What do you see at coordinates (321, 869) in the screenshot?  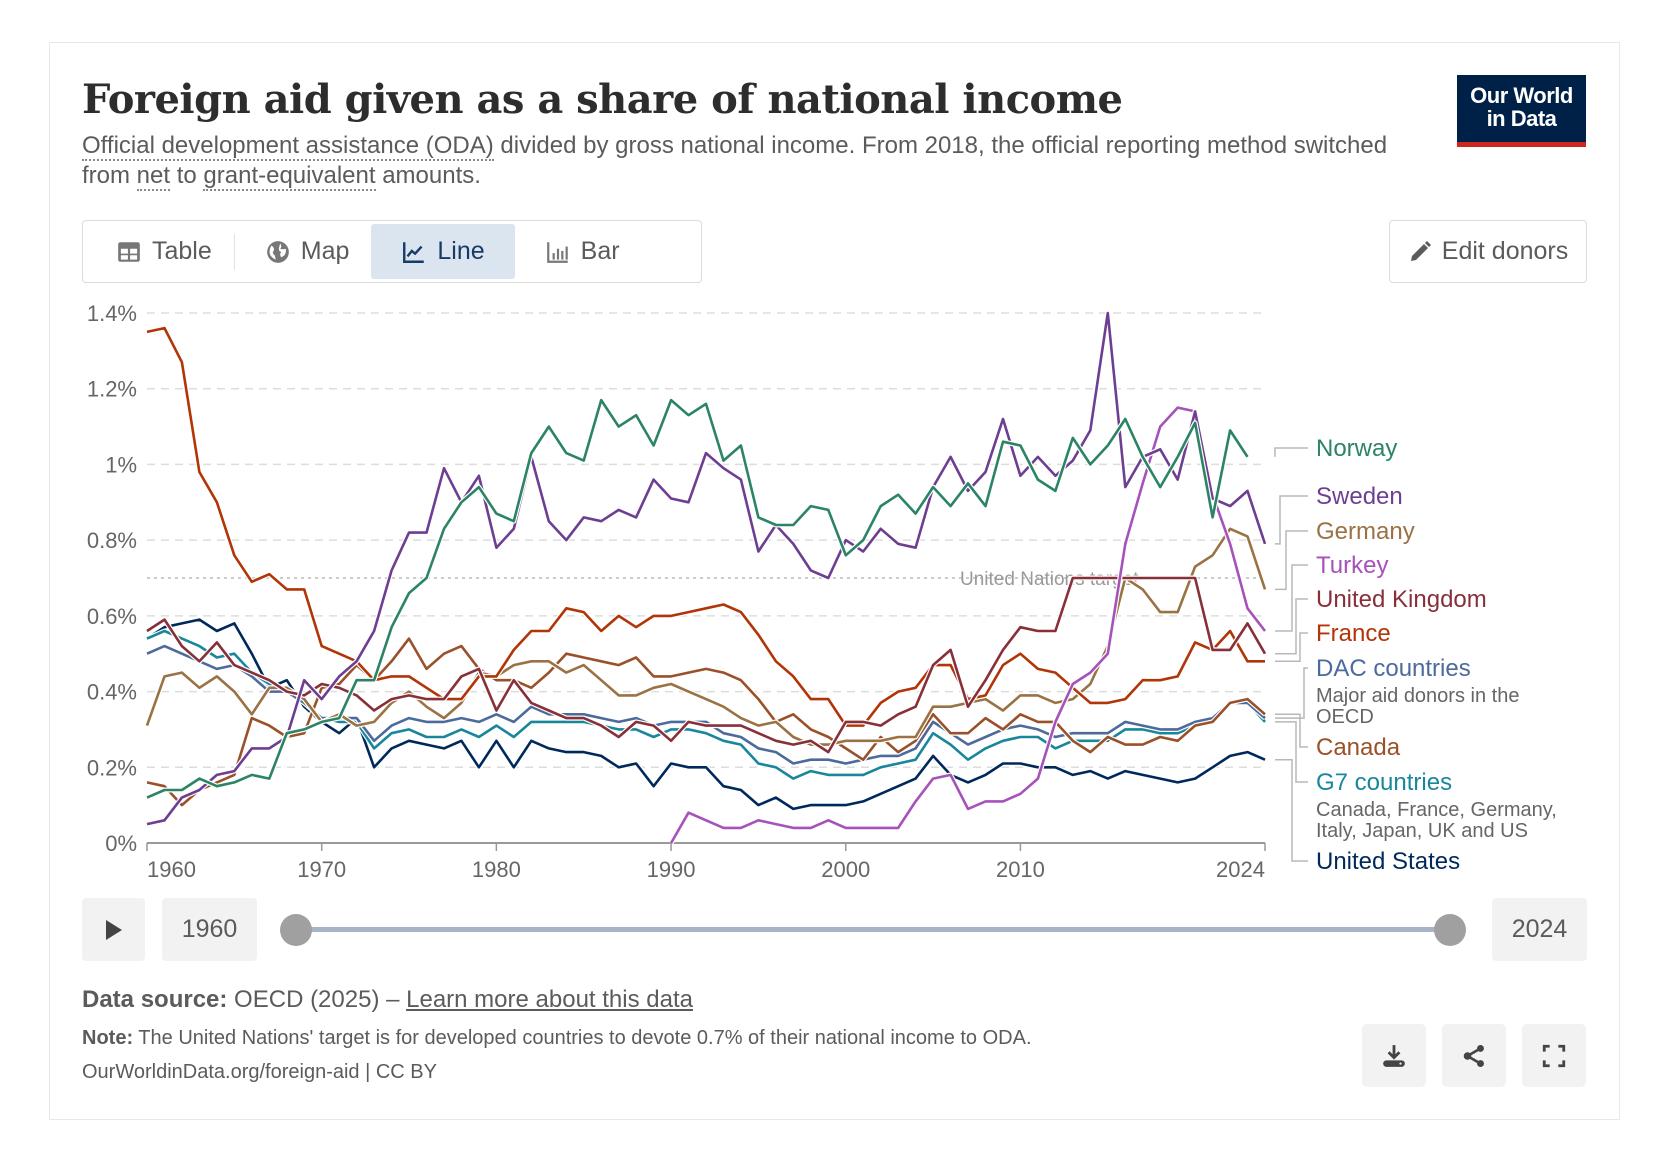 I see `x-tick-label: 1970` at bounding box center [321, 869].